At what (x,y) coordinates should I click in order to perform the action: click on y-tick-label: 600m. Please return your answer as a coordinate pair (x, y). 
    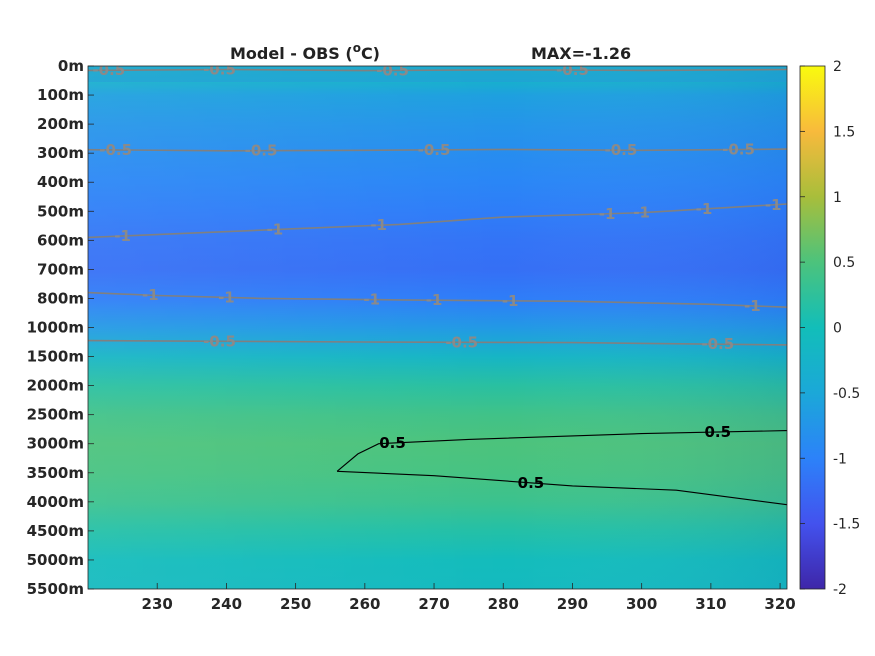
    Looking at the image, I should click on (60, 240).